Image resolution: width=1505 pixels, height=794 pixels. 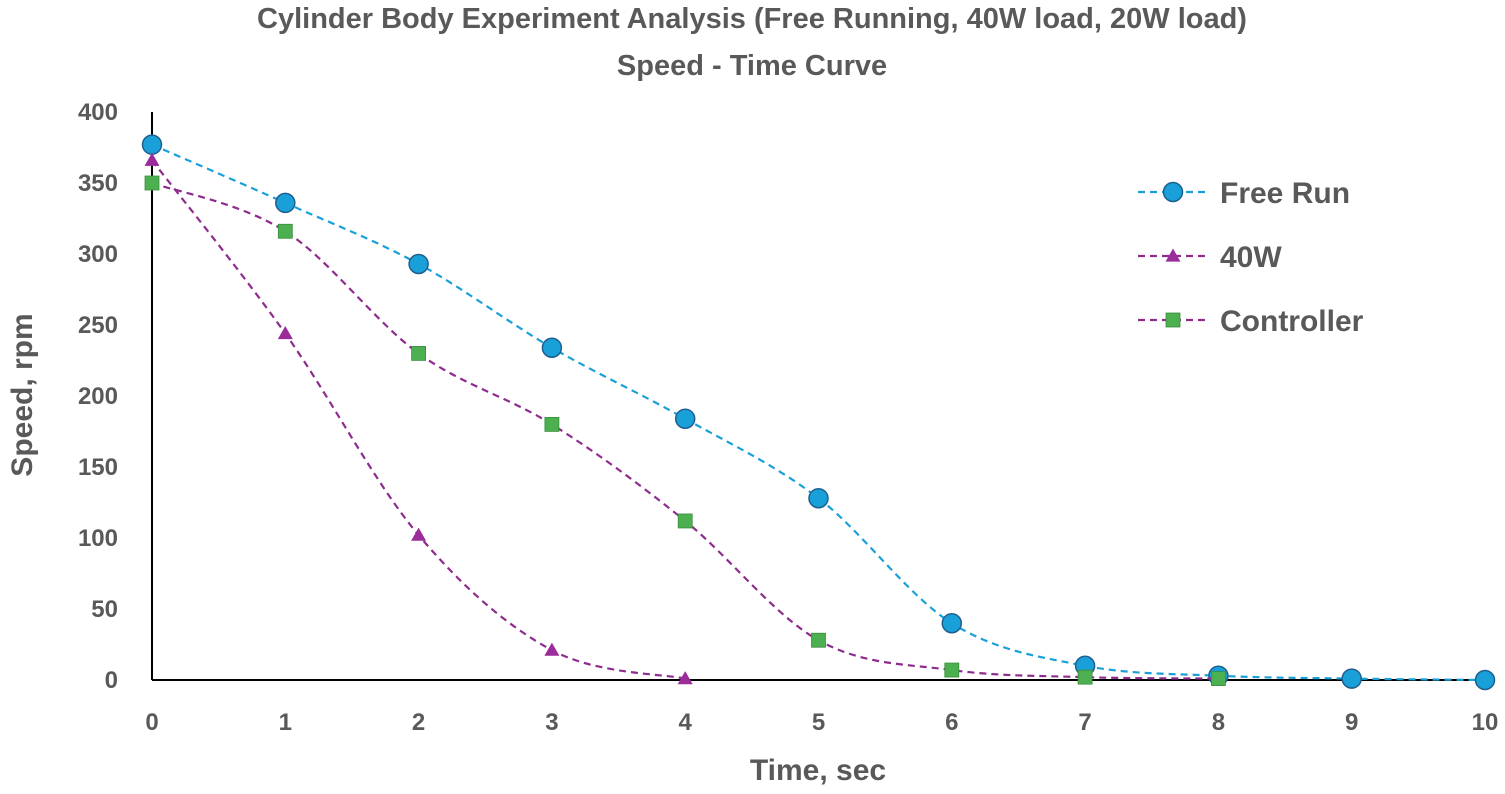 What do you see at coordinates (104, 609) in the screenshot?
I see `y-tick-label: 50` at bounding box center [104, 609].